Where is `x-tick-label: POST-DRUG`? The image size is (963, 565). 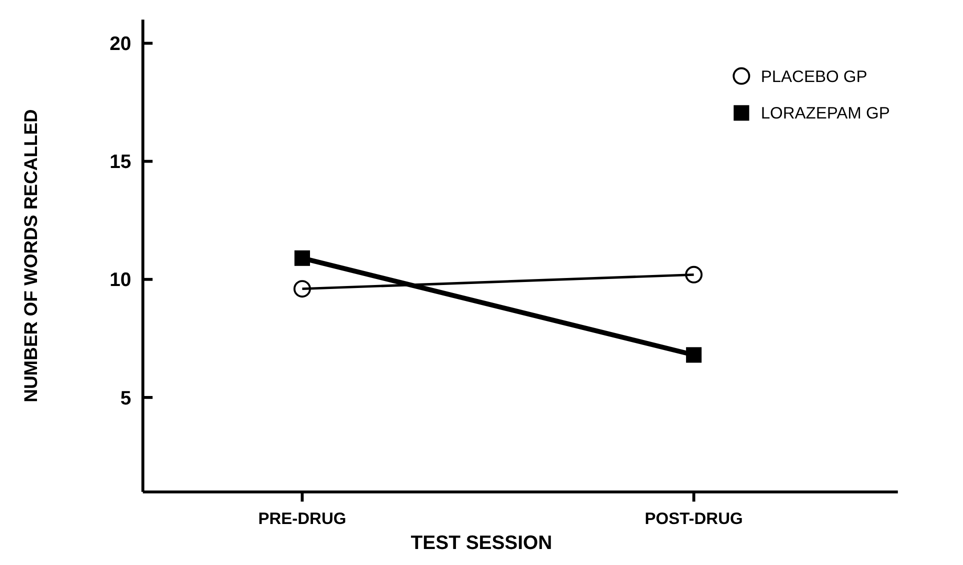 x-tick-label: POST-DRUG is located at coordinates (693, 519).